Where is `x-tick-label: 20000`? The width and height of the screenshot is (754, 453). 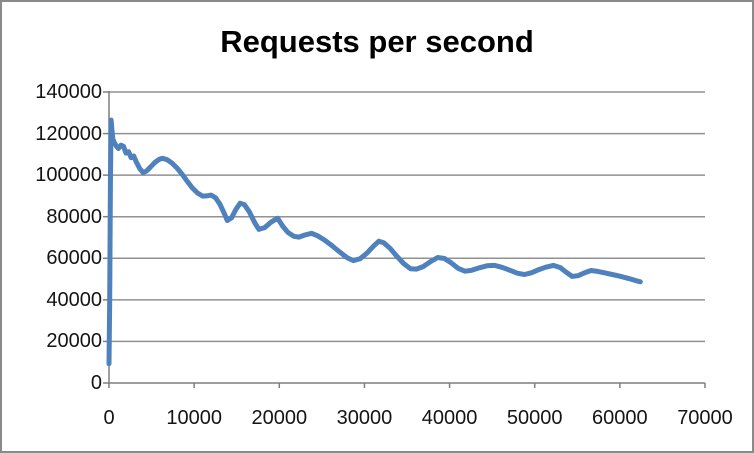 x-tick-label: 20000 is located at coordinates (279, 418).